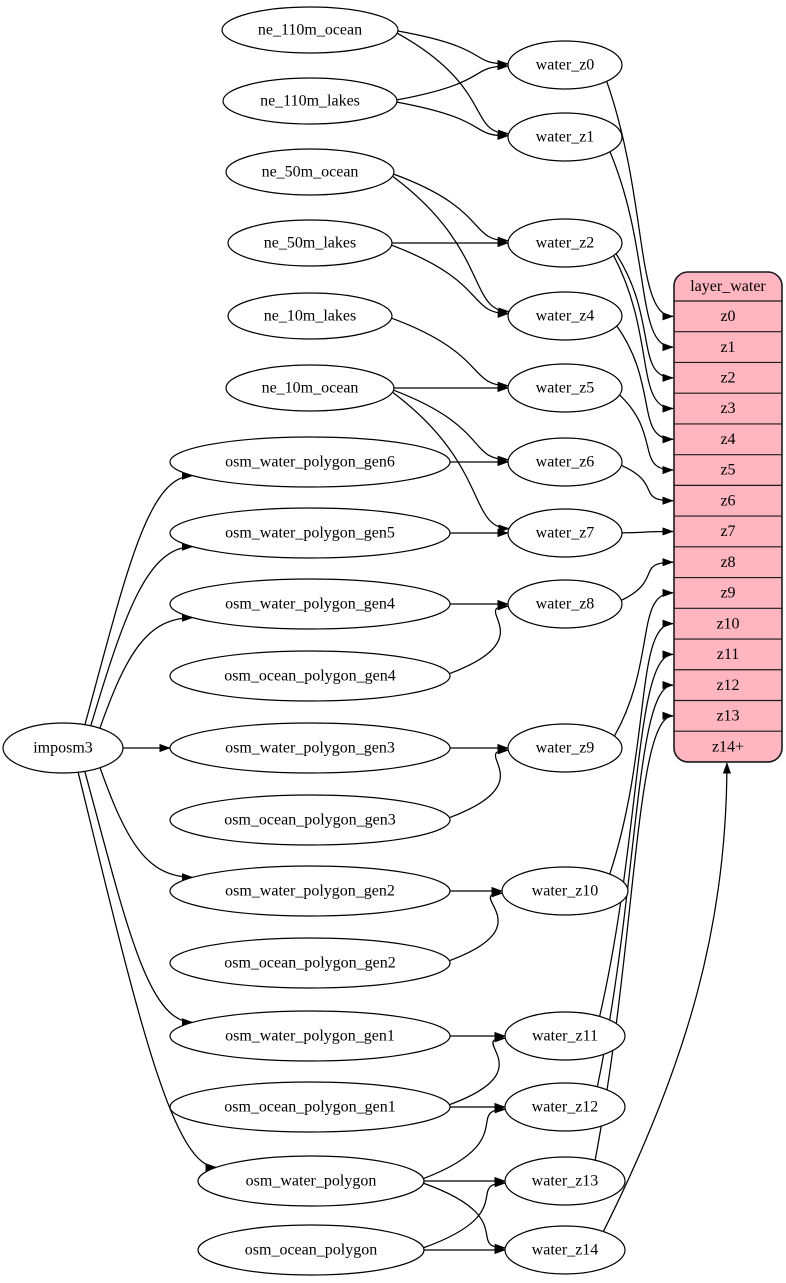 The height and width of the screenshot is (1283, 786). I want to click on node-osm_water_polygon_gen5: osm_water_polygon_gen5, so click(310, 533).